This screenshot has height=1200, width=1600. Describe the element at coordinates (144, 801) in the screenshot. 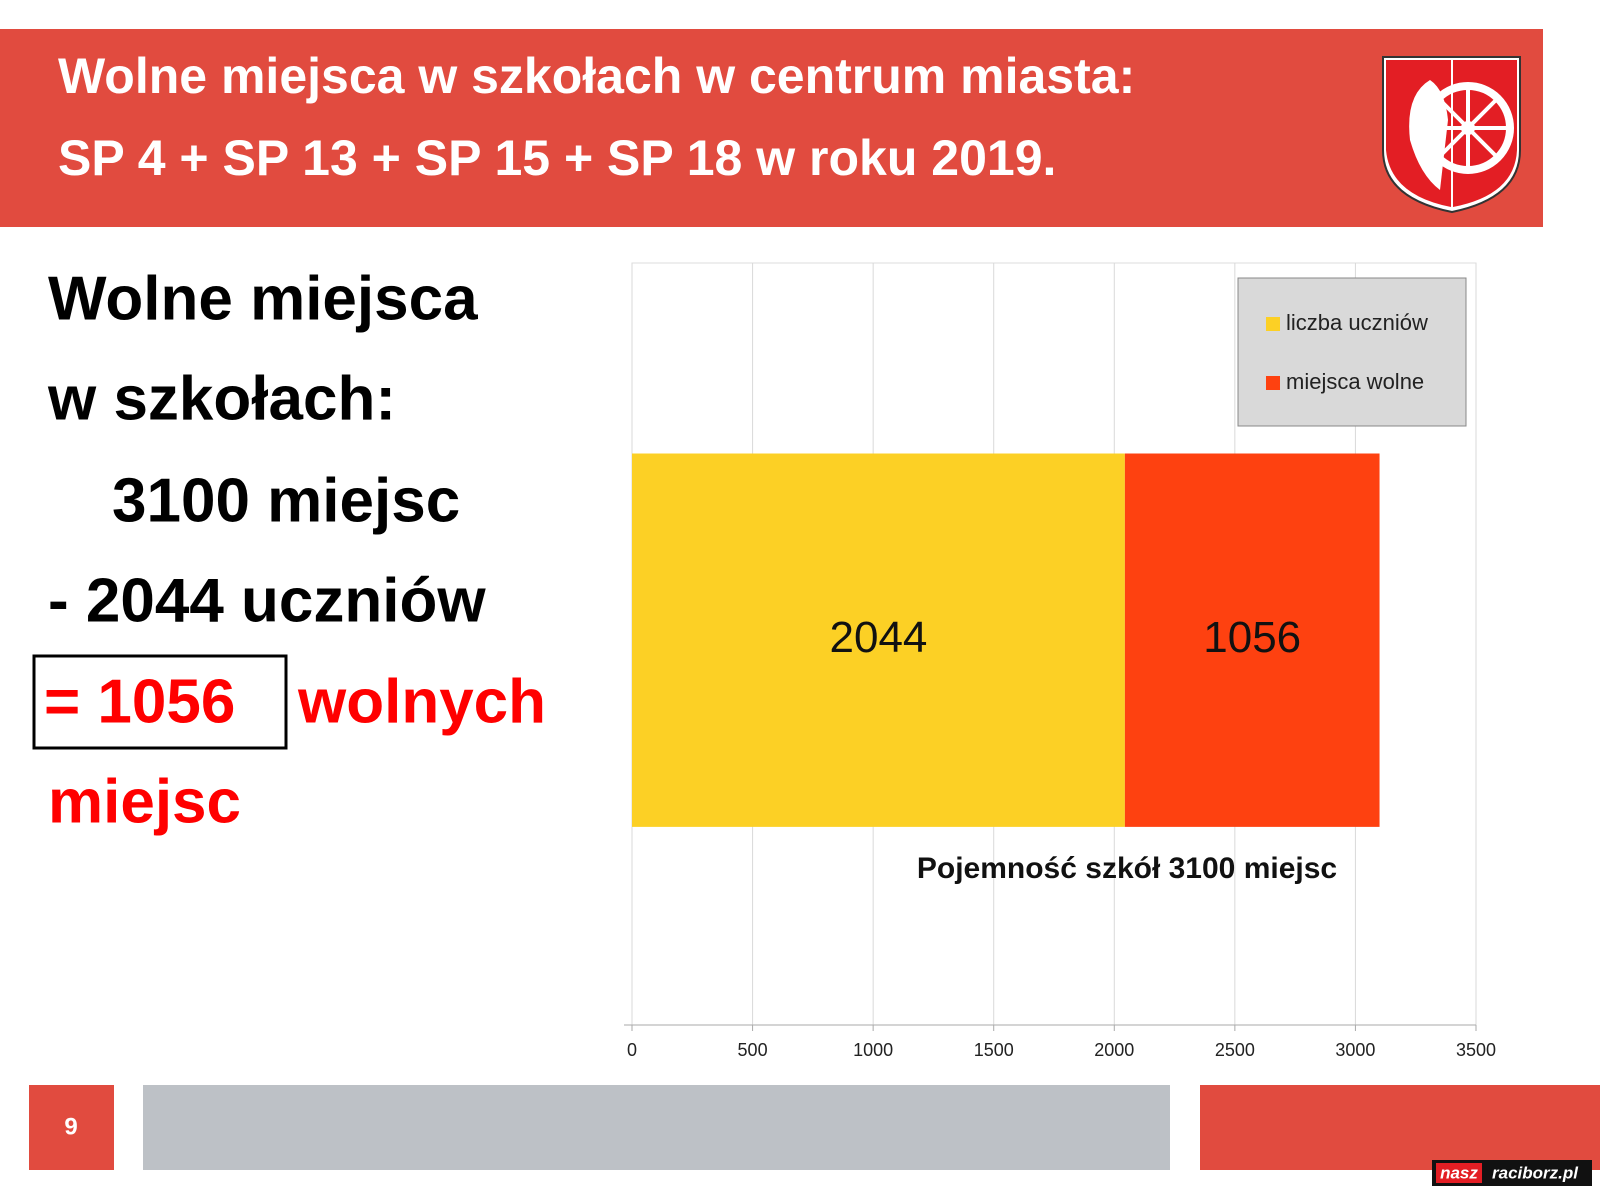

I see `summary-result: miejsc` at that location.